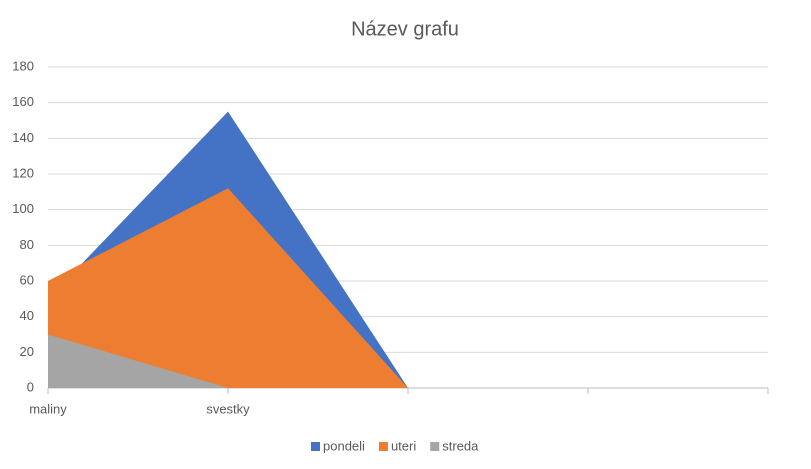  I want to click on chart-title: Název grafu, so click(405, 29).